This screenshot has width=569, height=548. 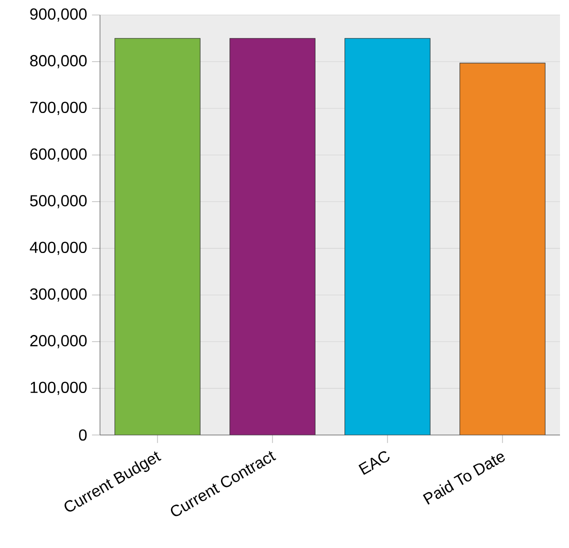 What do you see at coordinates (58, 108) in the screenshot?
I see `y-tick-label: 700,000` at bounding box center [58, 108].